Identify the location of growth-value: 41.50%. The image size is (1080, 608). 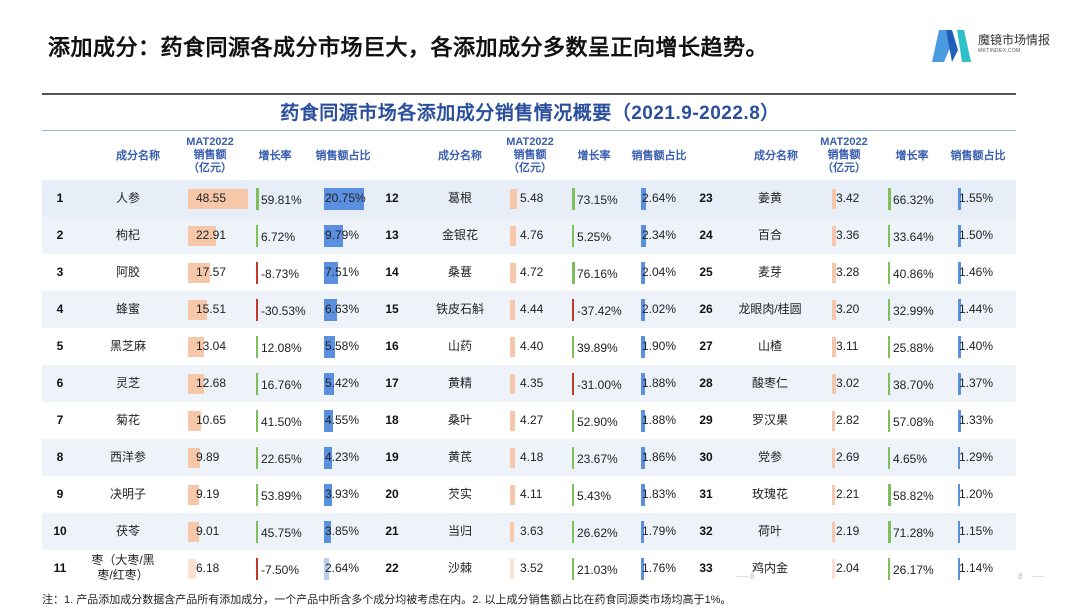
(281, 422).